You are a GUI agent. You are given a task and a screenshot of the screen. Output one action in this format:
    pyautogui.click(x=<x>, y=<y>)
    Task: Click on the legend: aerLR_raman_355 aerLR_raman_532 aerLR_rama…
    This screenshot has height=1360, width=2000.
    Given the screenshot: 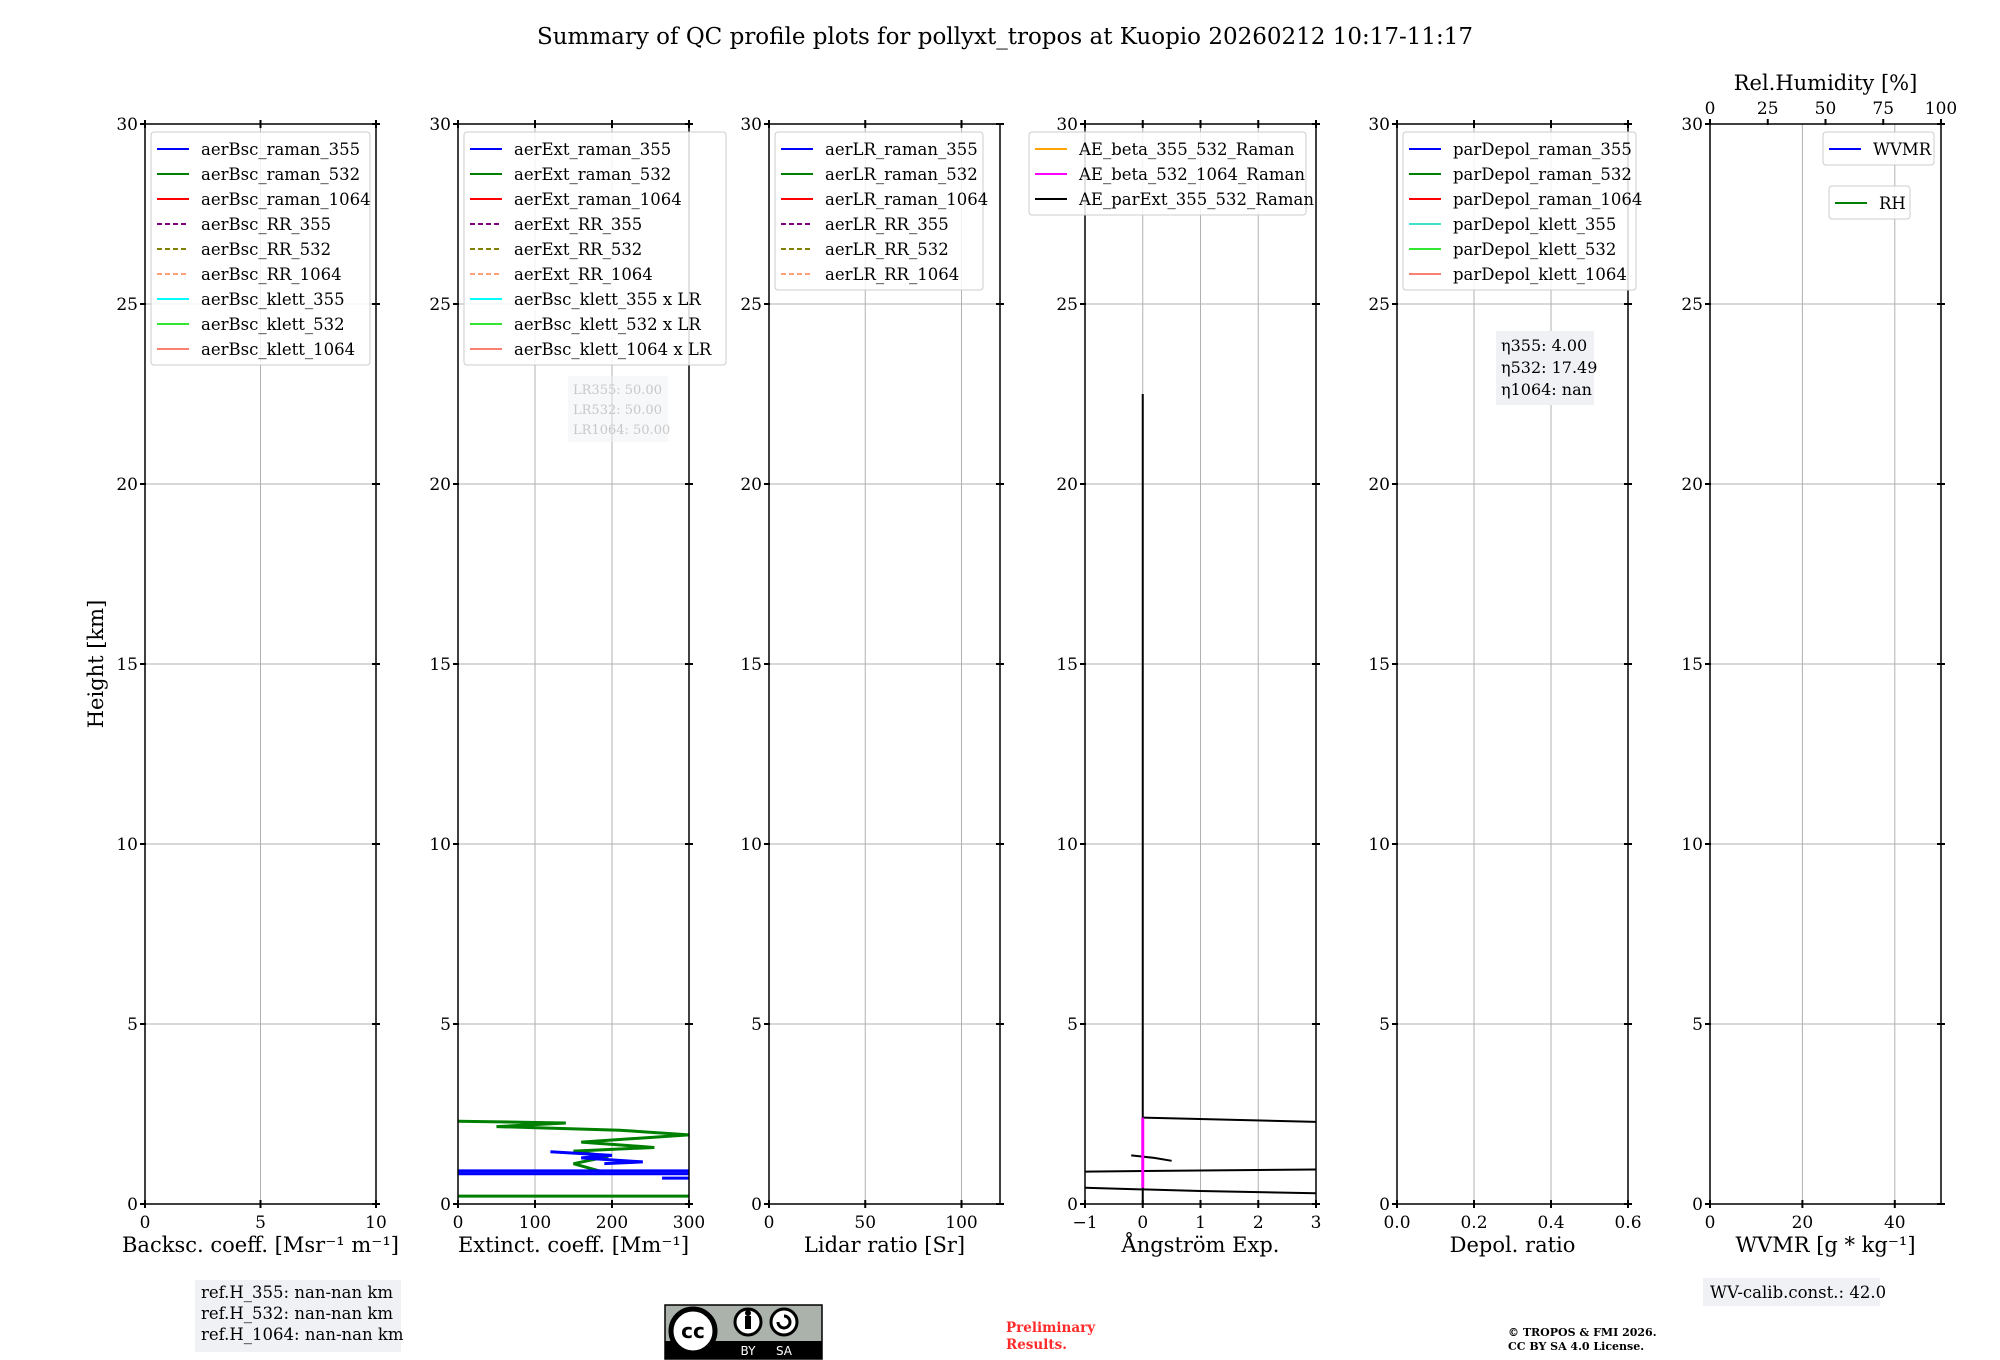 What is the action you would take?
    pyautogui.click(x=881, y=211)
    